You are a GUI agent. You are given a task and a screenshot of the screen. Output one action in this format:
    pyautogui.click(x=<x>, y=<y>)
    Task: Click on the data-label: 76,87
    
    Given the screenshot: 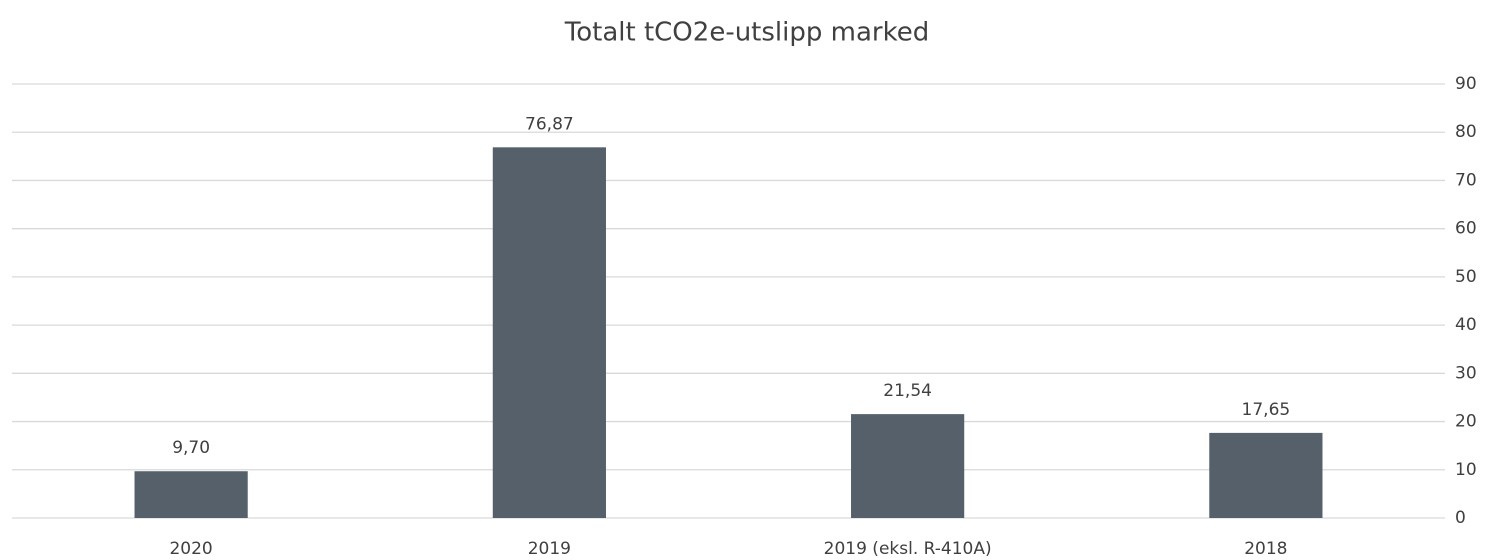 What is the action you would take?
    pyautogui.click(x=549, y=124)
    